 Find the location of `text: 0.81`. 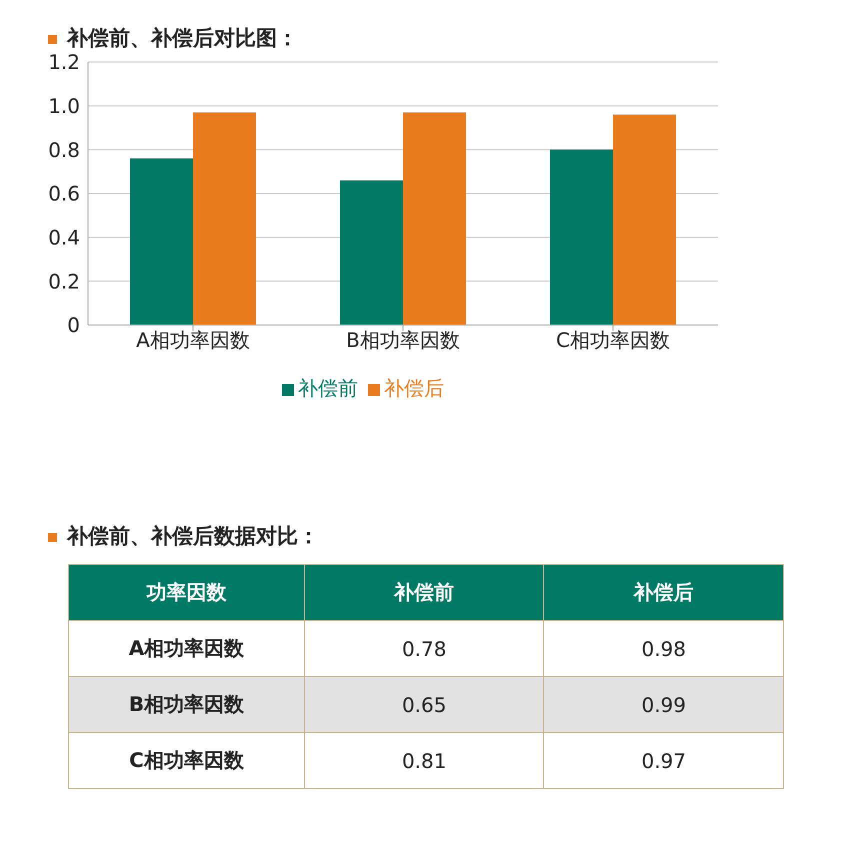

text: 0.81 is located at coordinates (424, 760).